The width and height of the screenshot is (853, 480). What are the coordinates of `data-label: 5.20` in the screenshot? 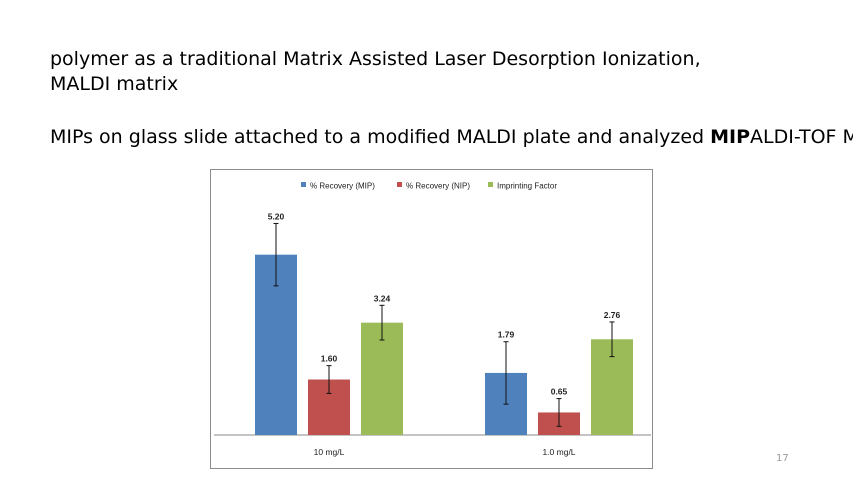 It's located at (276, 216).